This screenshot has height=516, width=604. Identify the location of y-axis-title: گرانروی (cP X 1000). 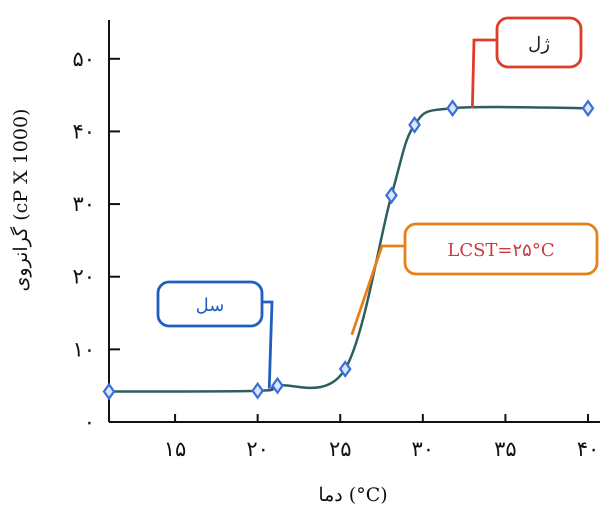
(20, 200).